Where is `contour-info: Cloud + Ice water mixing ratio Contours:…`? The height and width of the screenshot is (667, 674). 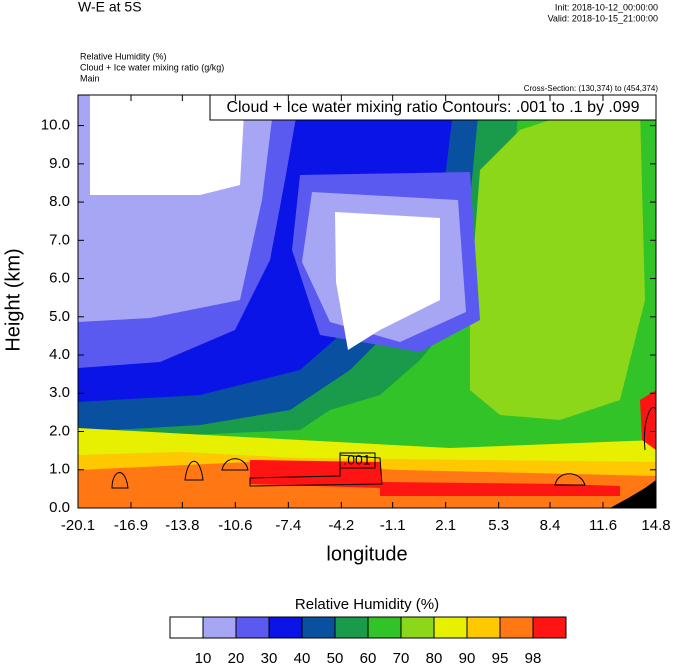
contour-info: Cloud + Ice water mixing ratio Contours:… is located at coordinates (432, 107).